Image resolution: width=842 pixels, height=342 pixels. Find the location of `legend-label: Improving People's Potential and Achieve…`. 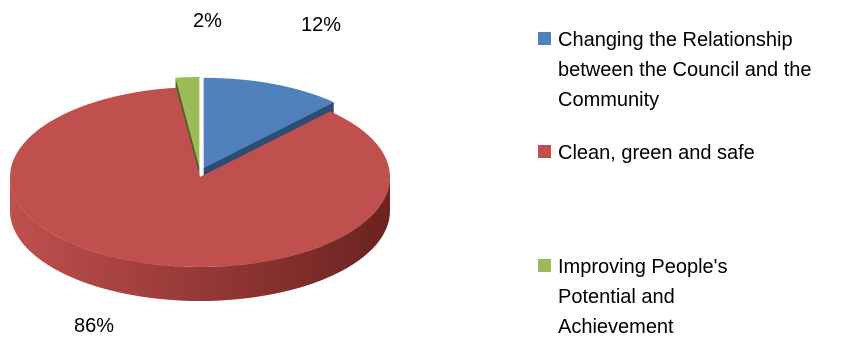

legend-label: Improving People's Potential and Achieve… is located at coordinates (643, 297).